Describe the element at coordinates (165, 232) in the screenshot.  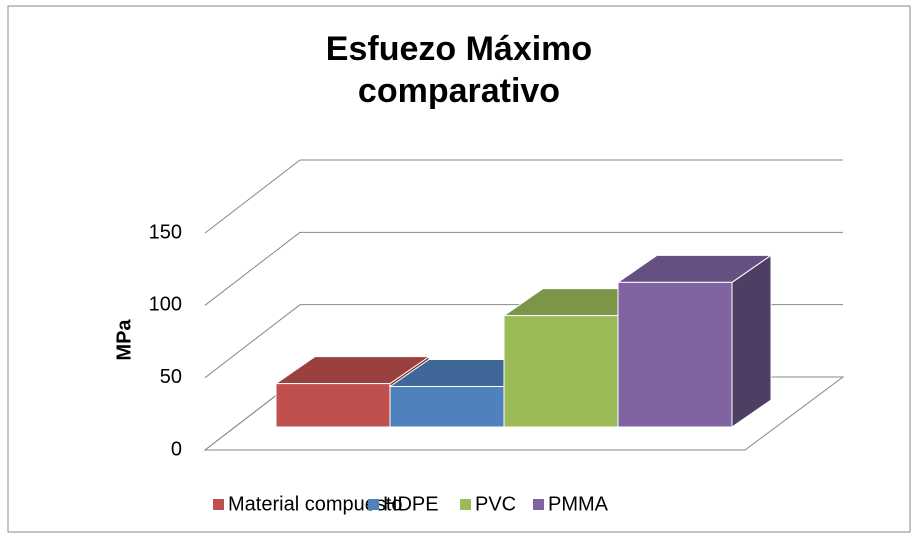
I see `y-tick-label: 150` at that location.